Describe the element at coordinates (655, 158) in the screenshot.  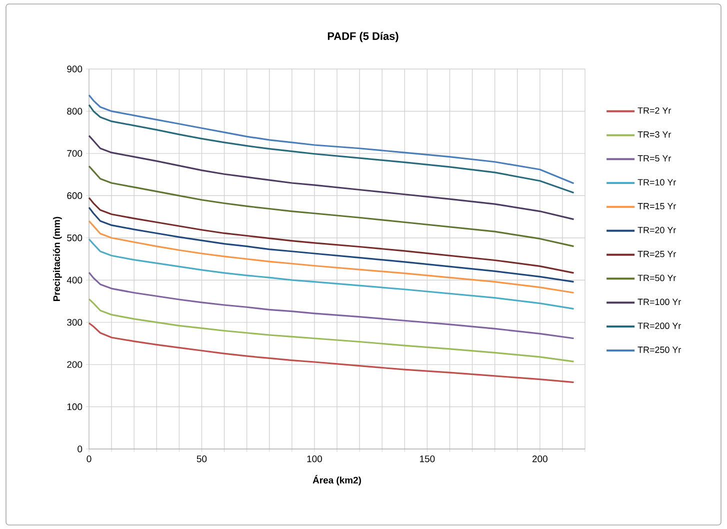
I see `legend-label: TR=5 Yr` at that location.